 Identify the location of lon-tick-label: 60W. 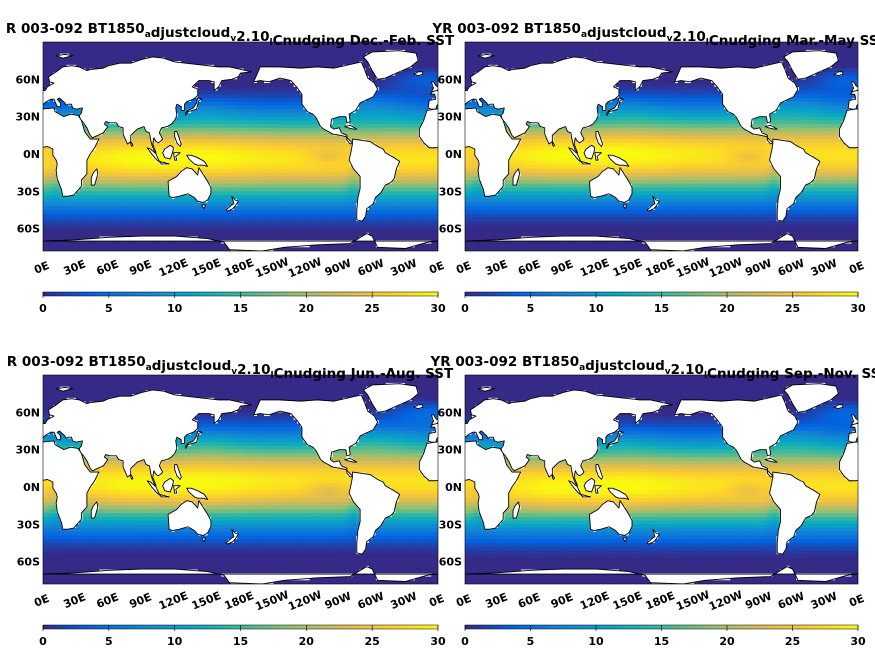
(371, 601).